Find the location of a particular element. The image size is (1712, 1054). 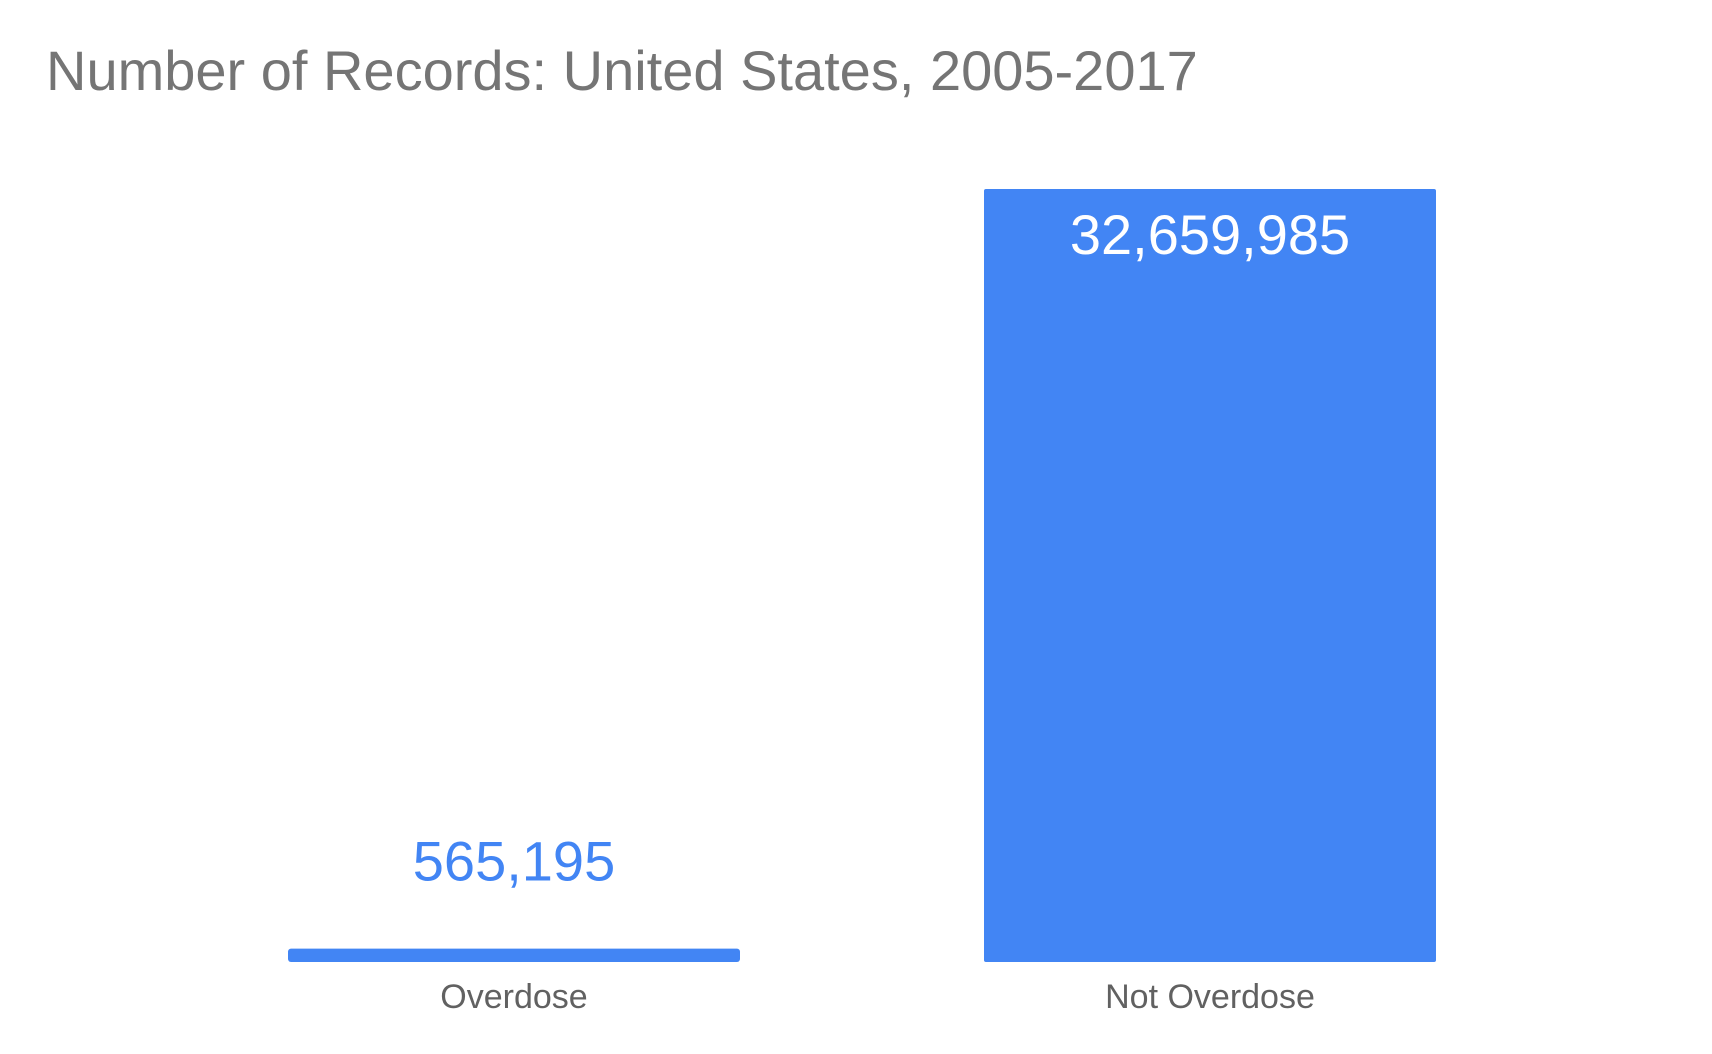

value-label-overdose: 565,195 is located at coordinates (514, 861).